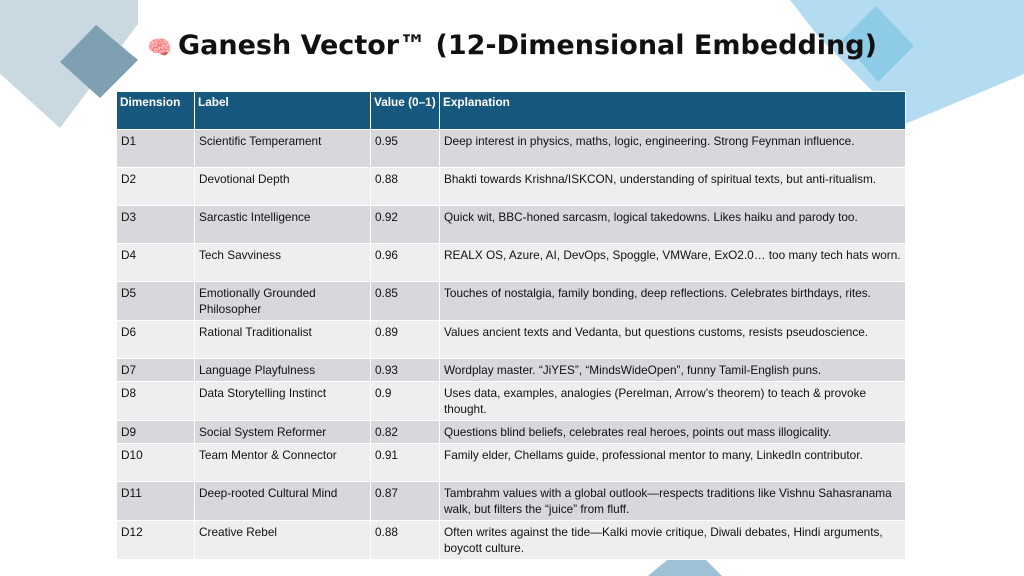 Image resolution: width=1024 pixels, height=576 pixels. I want to click on brain-icon: 🧠, so click(159, 47).